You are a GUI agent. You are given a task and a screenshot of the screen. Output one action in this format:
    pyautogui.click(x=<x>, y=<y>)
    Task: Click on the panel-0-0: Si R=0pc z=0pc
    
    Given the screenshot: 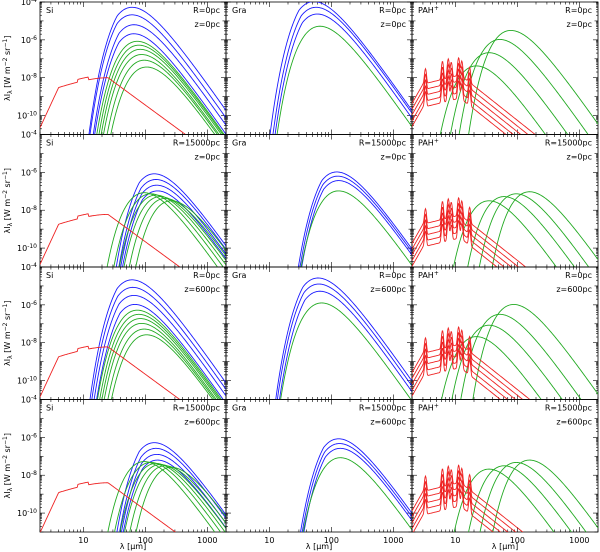 What is the action you would take?
    pyautogui.click(x=133, y=68)
    